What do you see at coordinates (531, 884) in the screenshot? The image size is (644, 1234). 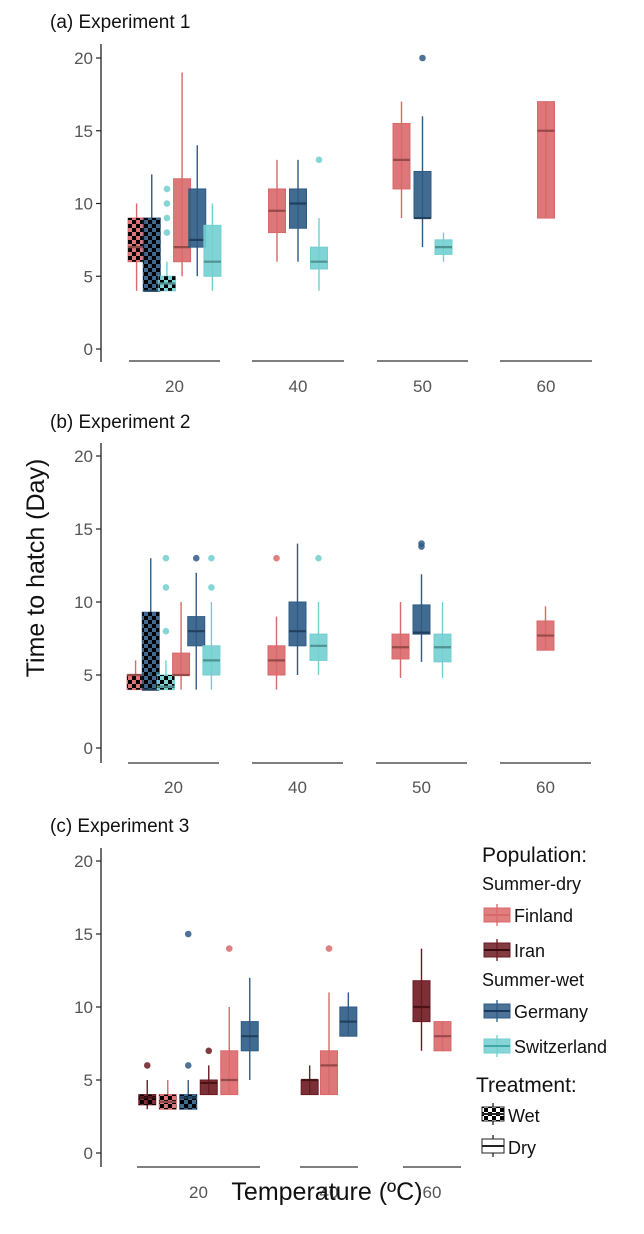 I see `legend-group-summer-dry: Summer-dry` at bounding box center [531, 884].